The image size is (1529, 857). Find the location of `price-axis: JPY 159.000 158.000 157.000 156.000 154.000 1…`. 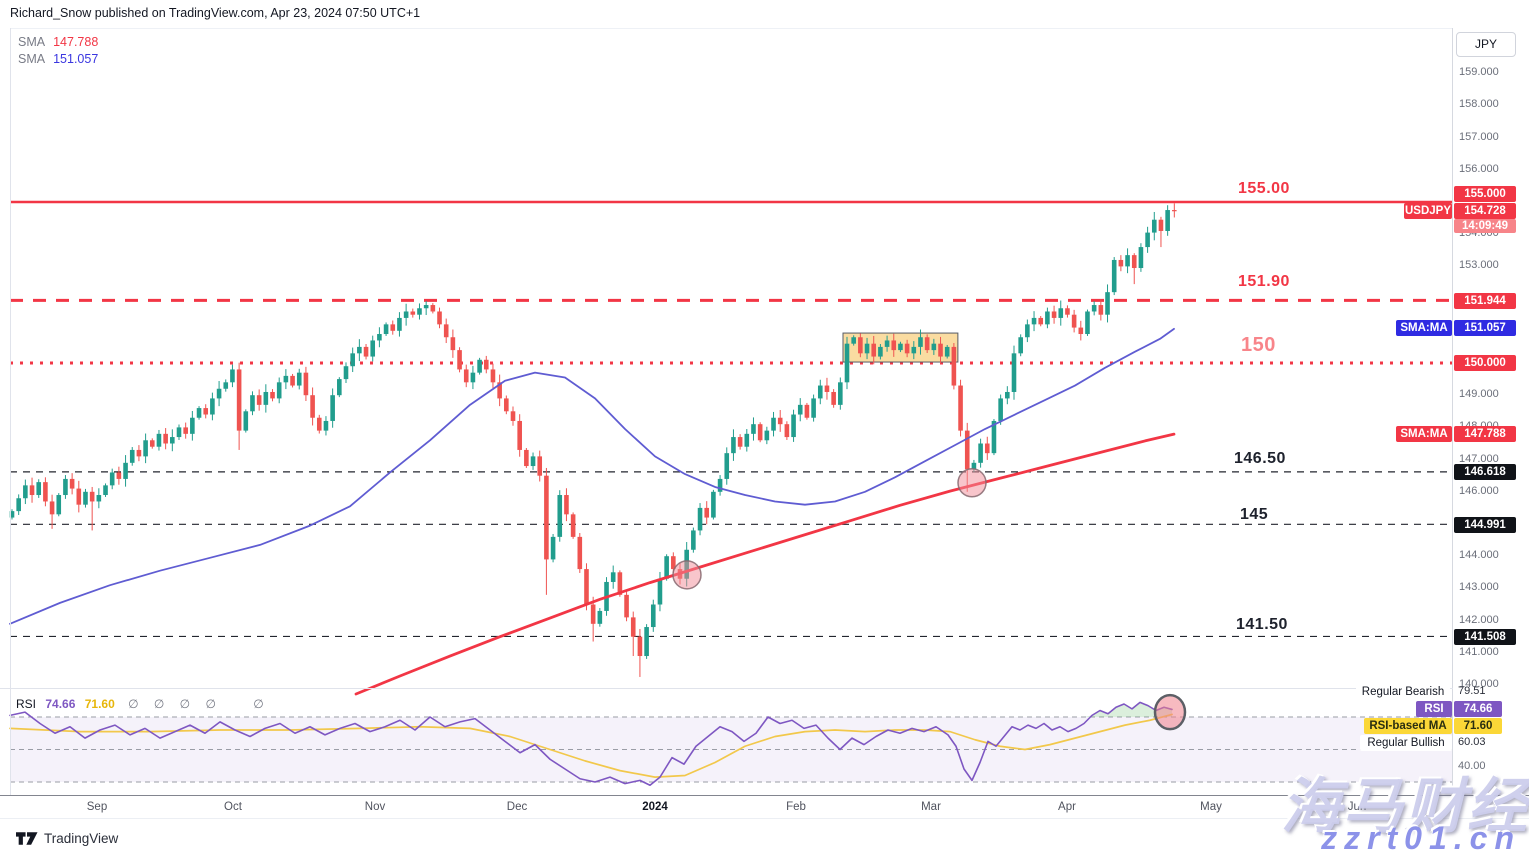

price-axis: JPY 159.000 158.000 157.000 156.000 154.000 1… is located at coordinates (1491, 411).